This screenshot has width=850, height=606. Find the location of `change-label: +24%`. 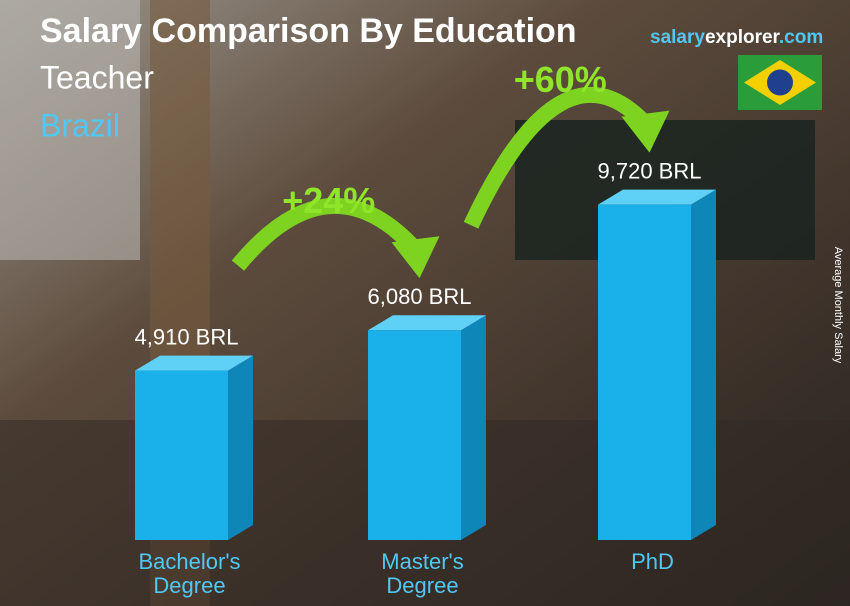

change-label: +24% is located at coordinates (328, 200).